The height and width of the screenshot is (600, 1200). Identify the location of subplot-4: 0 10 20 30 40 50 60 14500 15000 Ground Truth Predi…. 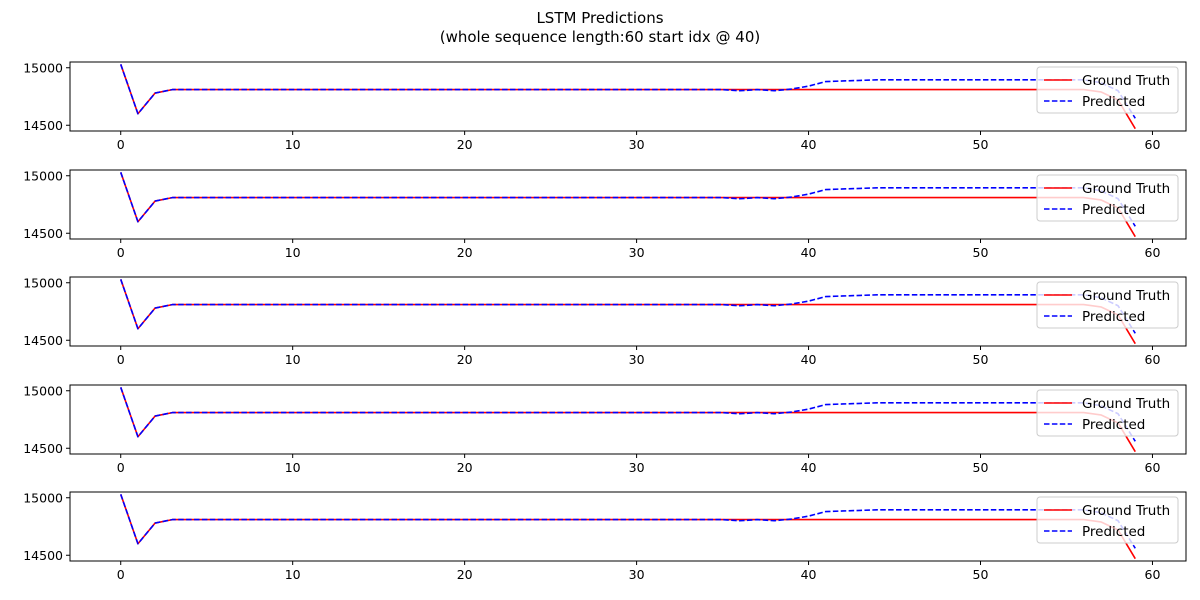
(605, 429).